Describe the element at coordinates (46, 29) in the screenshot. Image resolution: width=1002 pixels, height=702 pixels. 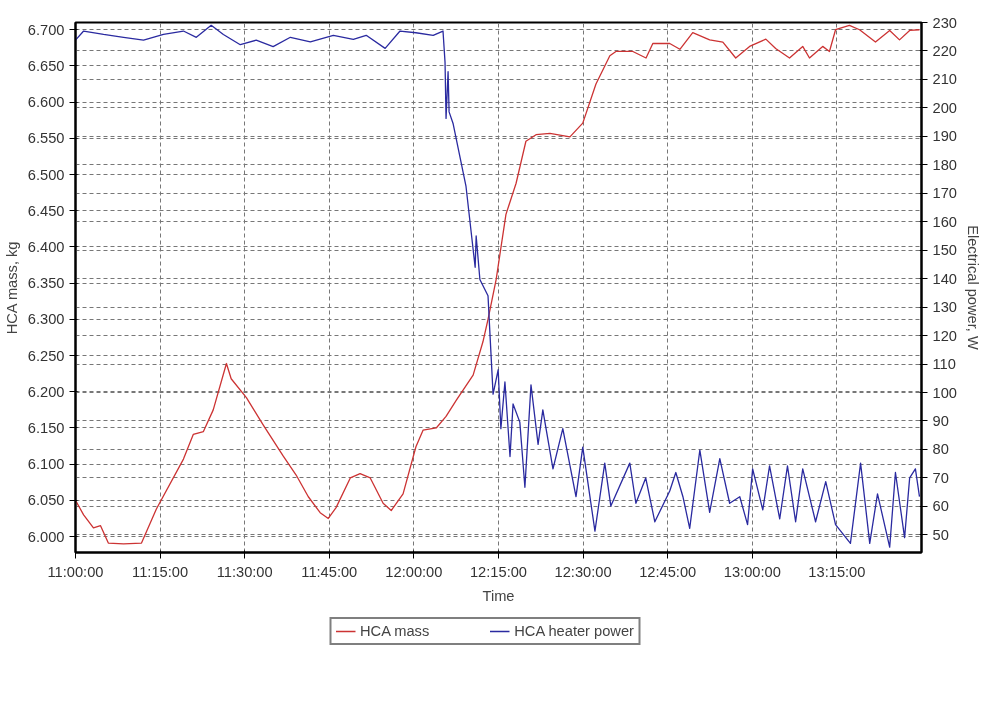
I see `y-tick-label: 6.700` at that location.